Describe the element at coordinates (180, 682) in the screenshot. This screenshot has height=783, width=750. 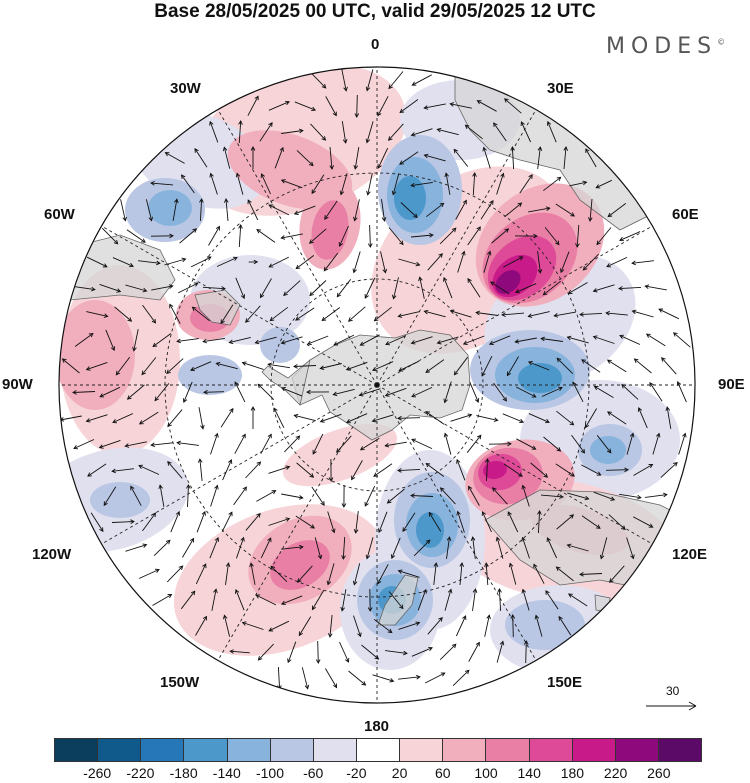
I see `lon-label-150w: 150W` at that location.